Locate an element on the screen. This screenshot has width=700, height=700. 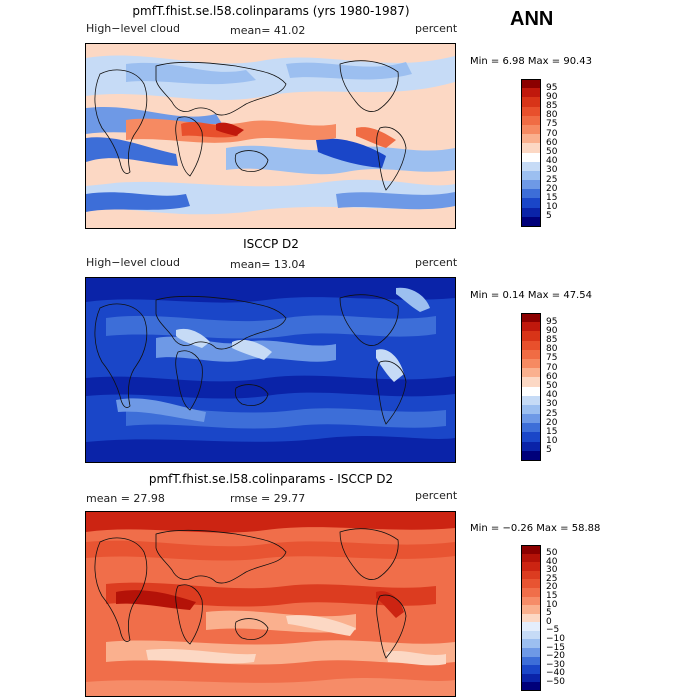
panel-1-minmax: Min = 6.98 Max = 90.43 is located at coordinates (531, 61).